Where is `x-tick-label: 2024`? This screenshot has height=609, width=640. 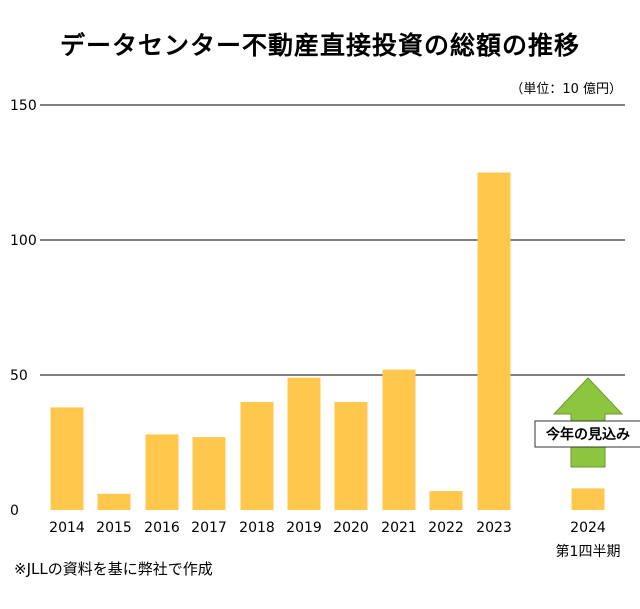
x-tick-label: 2024 is located at coordinates (588, 528).